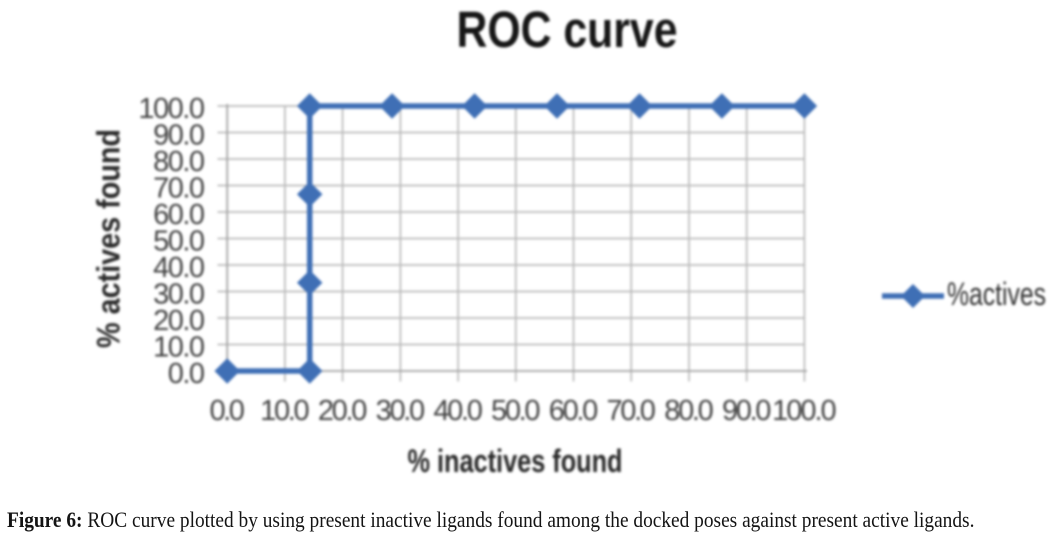  Describe the element at coordinates (996, 294) in the screenshot. I see `svg-text: %actives` at that location.